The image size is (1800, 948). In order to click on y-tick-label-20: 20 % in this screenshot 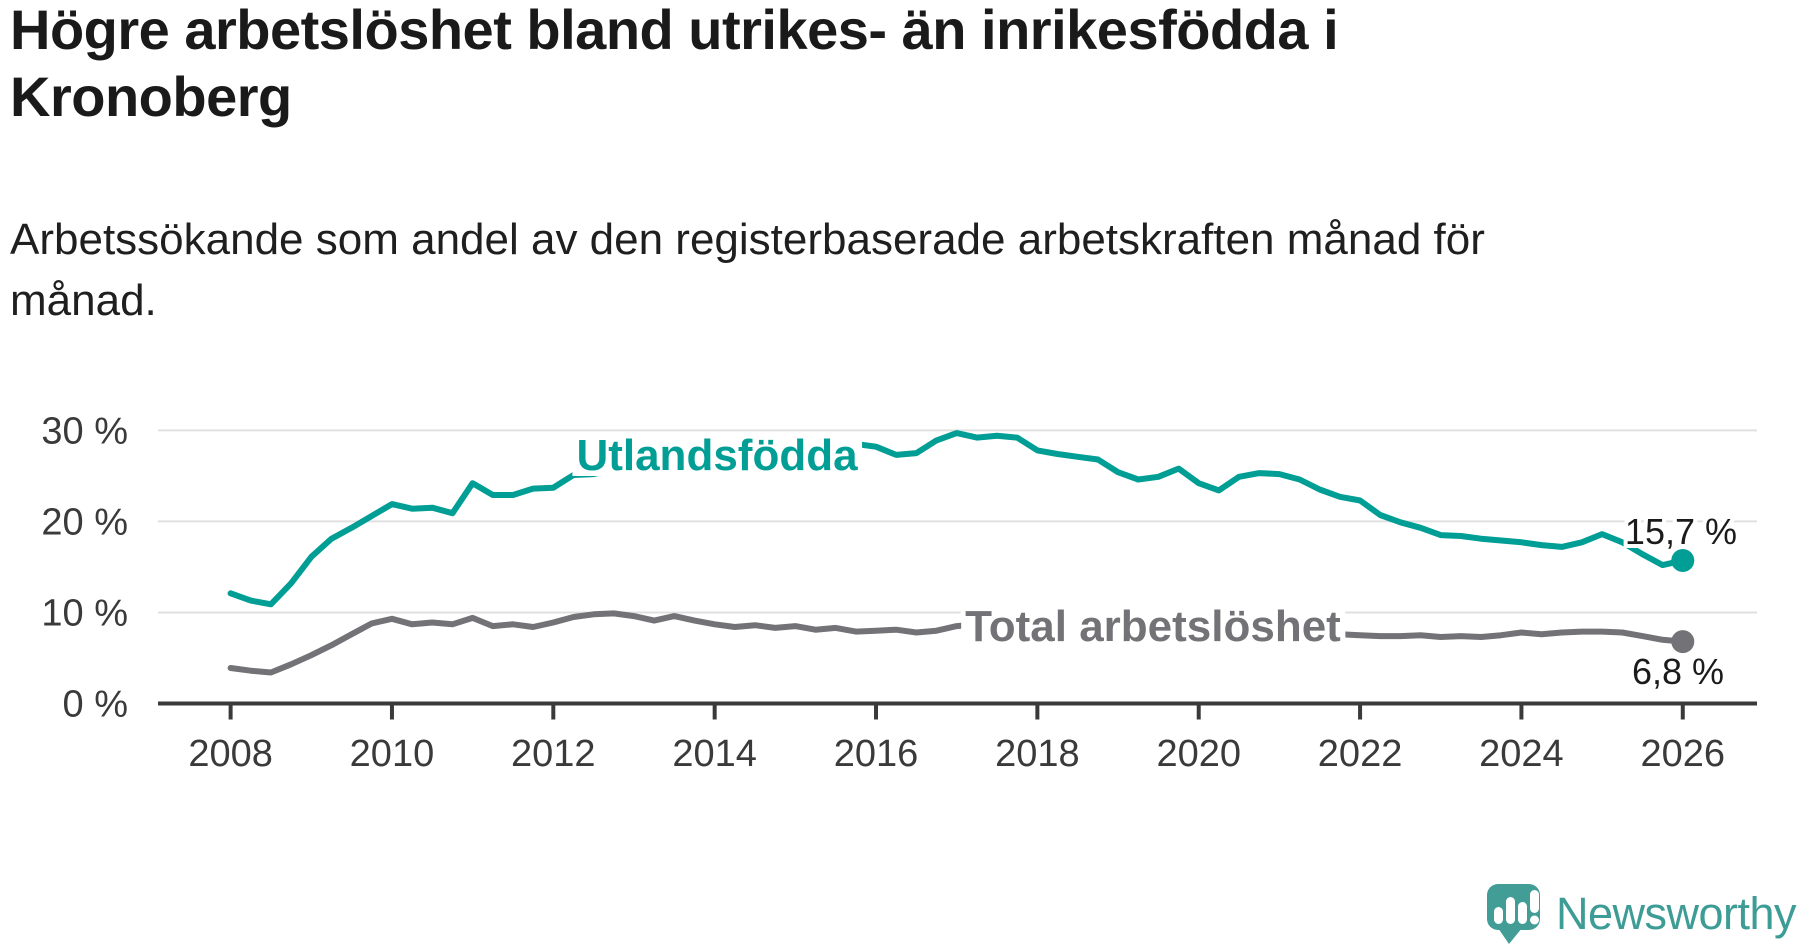, I will do `click(84, 522)`.